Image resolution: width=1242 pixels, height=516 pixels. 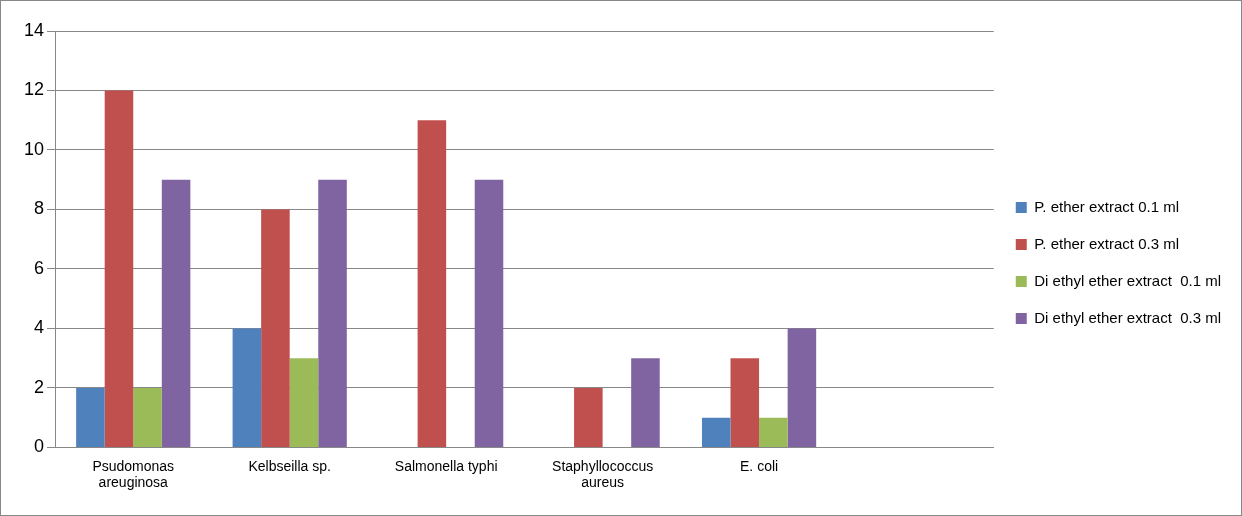 What do you see at coordinates (39, 327) in the screenshot?
I see `y-tick-label: 4` at bounding box center [39, 327].